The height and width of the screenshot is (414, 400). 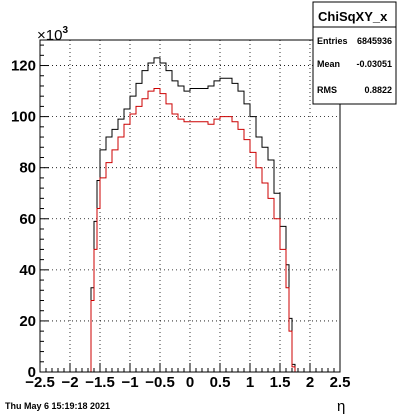 I want to click on y-tick-label: 80, so click(x=27, y=168).